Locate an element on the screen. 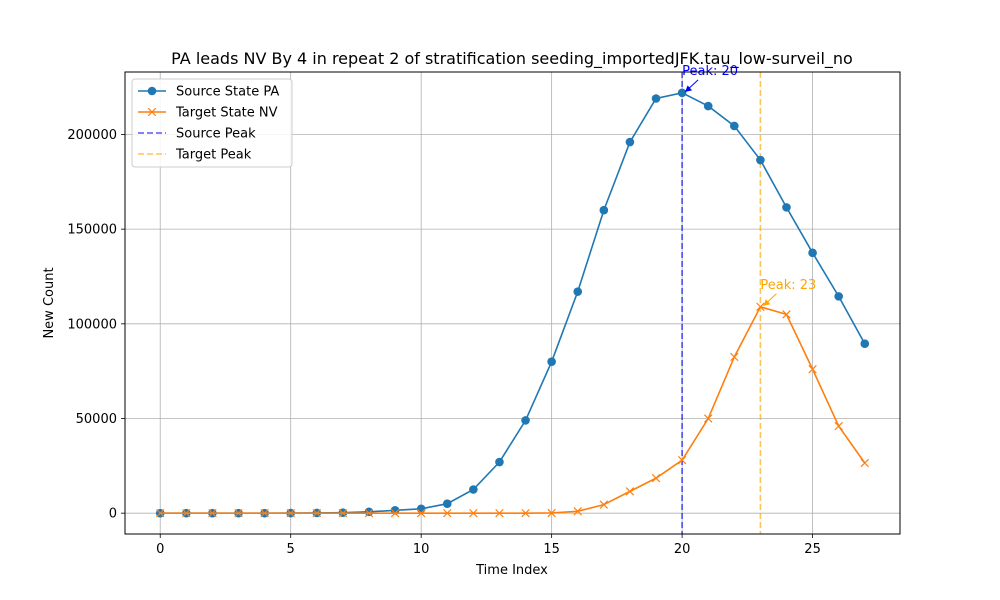  y-tick-label-3: 150000 is located at coordinates (92, 230).